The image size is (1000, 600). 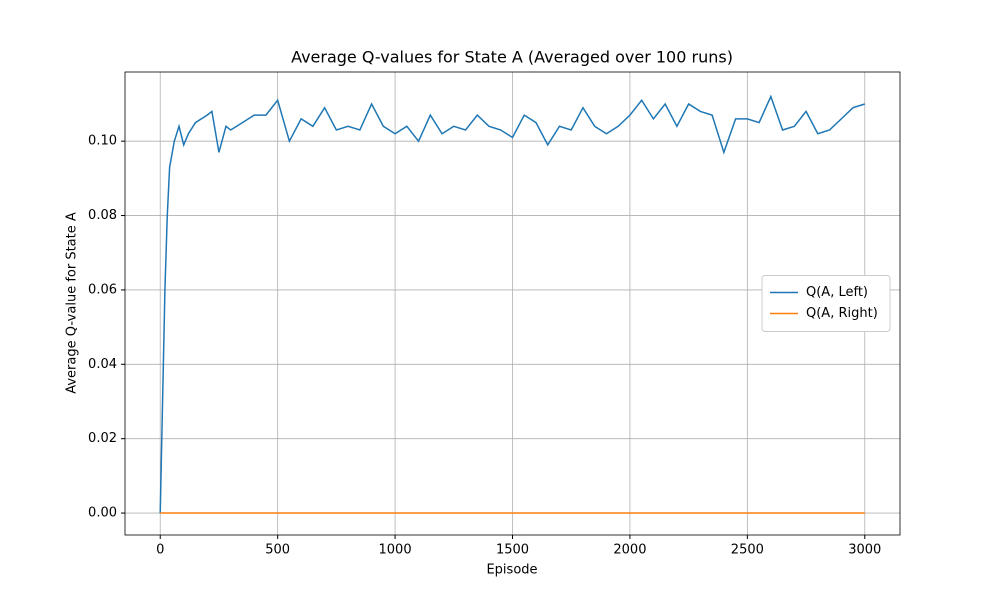 I want to click on x-tick-label: 0, so click(x=160, y=550).